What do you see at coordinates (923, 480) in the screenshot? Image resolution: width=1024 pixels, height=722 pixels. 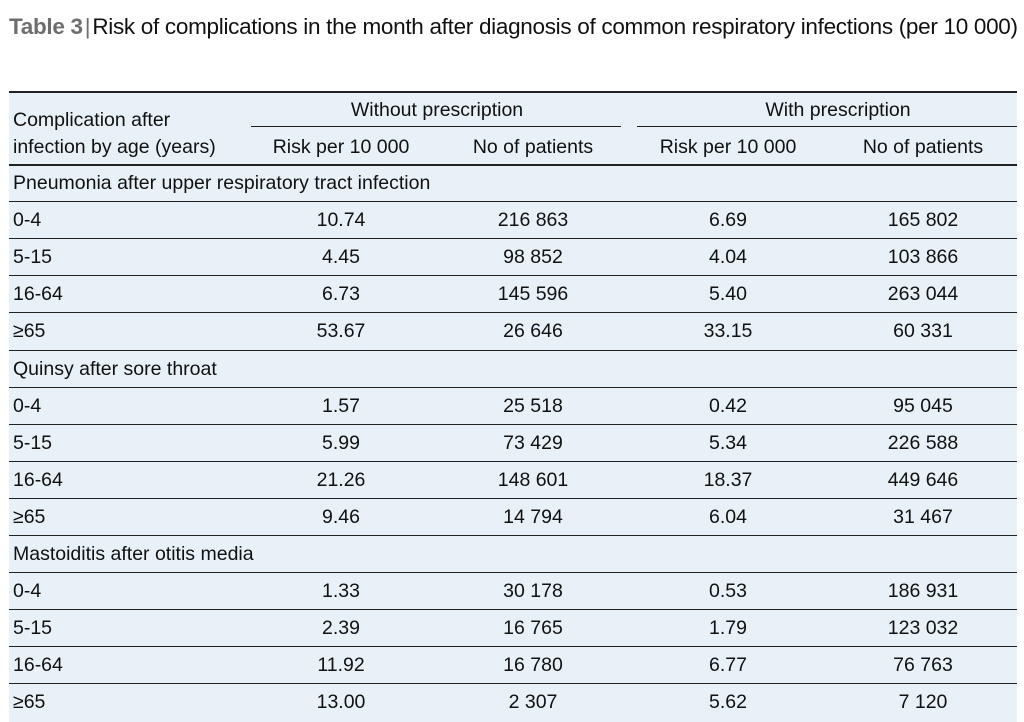 I see `cell-patients-with: 449 646` at bounding box center [923, 480].